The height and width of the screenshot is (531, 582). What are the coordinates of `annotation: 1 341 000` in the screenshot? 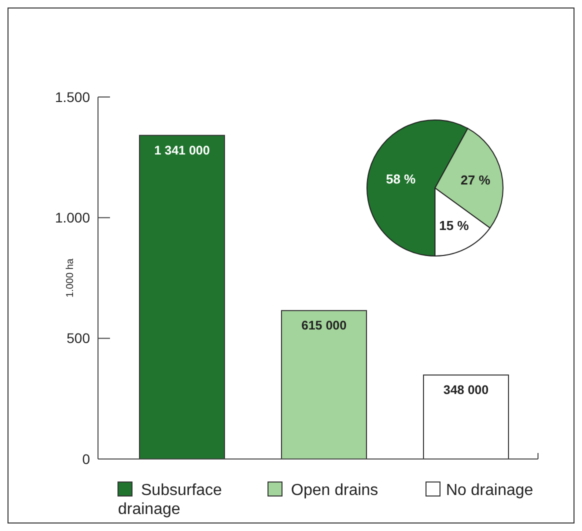 It's located at (182, 150).